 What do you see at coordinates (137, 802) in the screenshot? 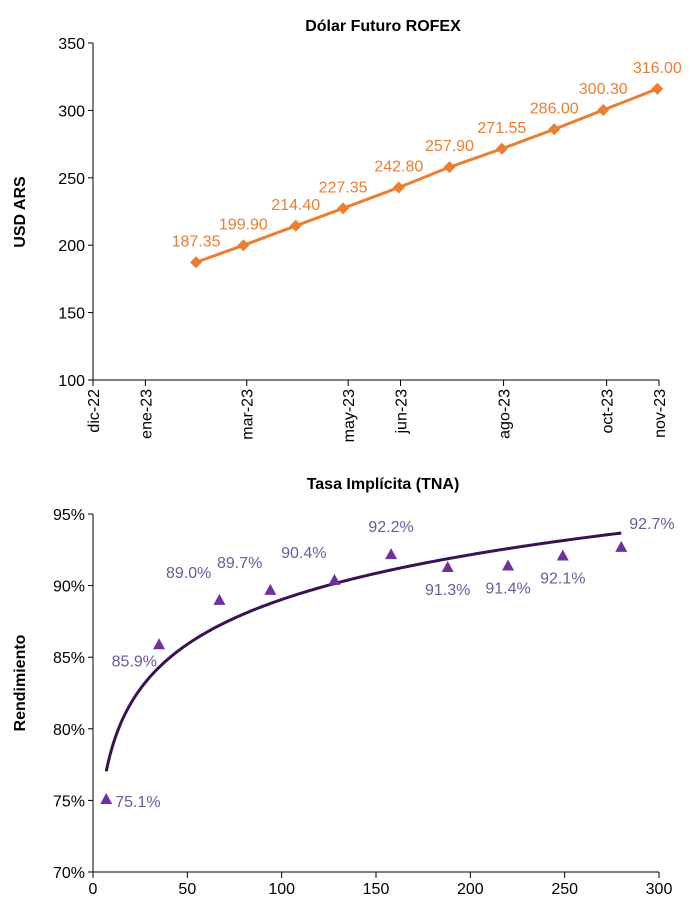
I see `chart2-data-label: 75.1%` at bounding box center [137, 802].